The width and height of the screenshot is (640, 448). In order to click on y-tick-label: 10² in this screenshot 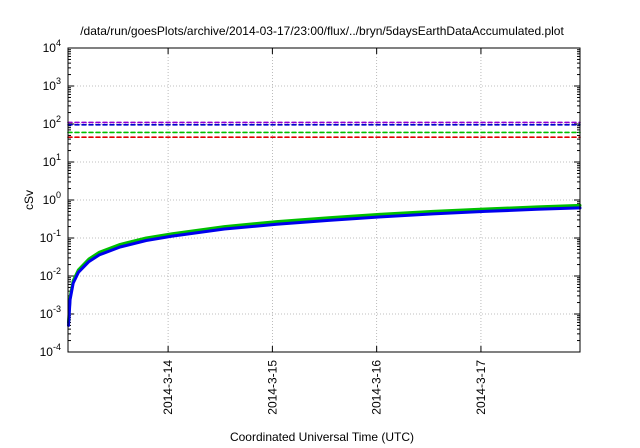, I will do `click(52, 122)`.